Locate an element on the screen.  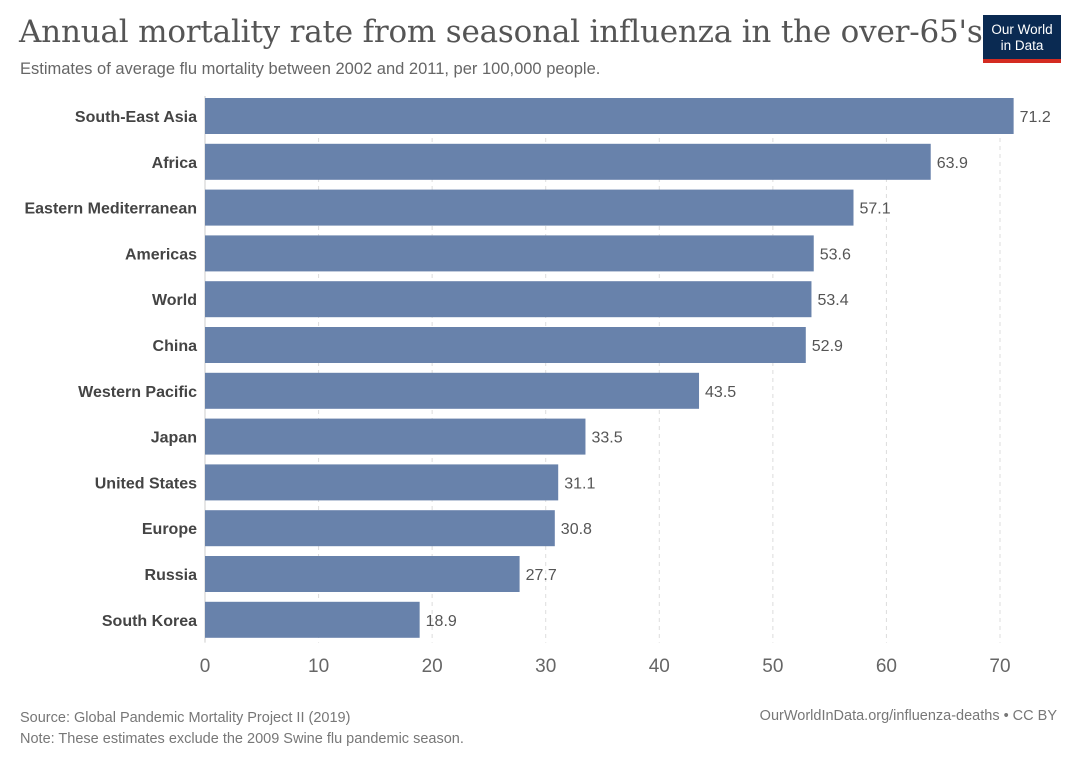
data-label: 63.9 is located at coordinates (952, 163).